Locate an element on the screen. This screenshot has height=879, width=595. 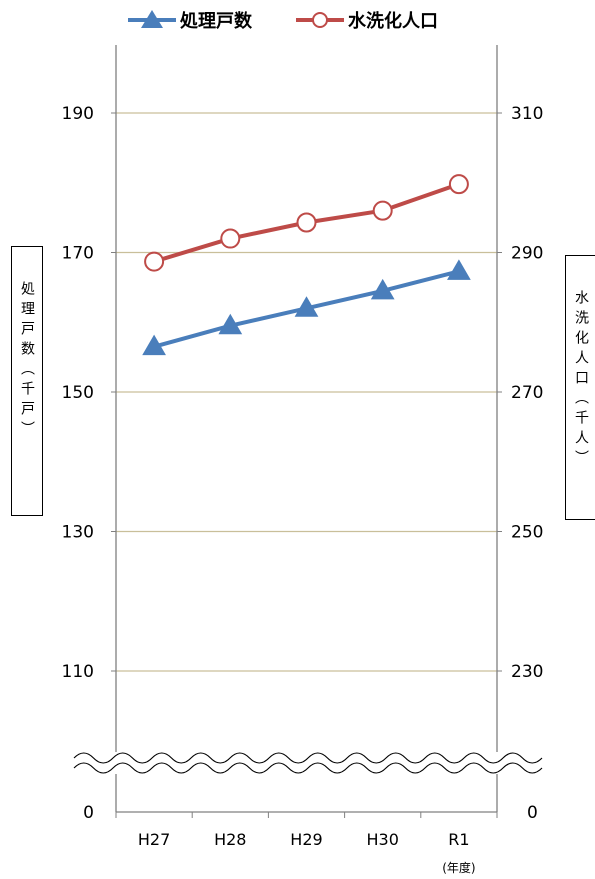
legend-label-2: 水洗化人口 is located at coordinates (393, 21).